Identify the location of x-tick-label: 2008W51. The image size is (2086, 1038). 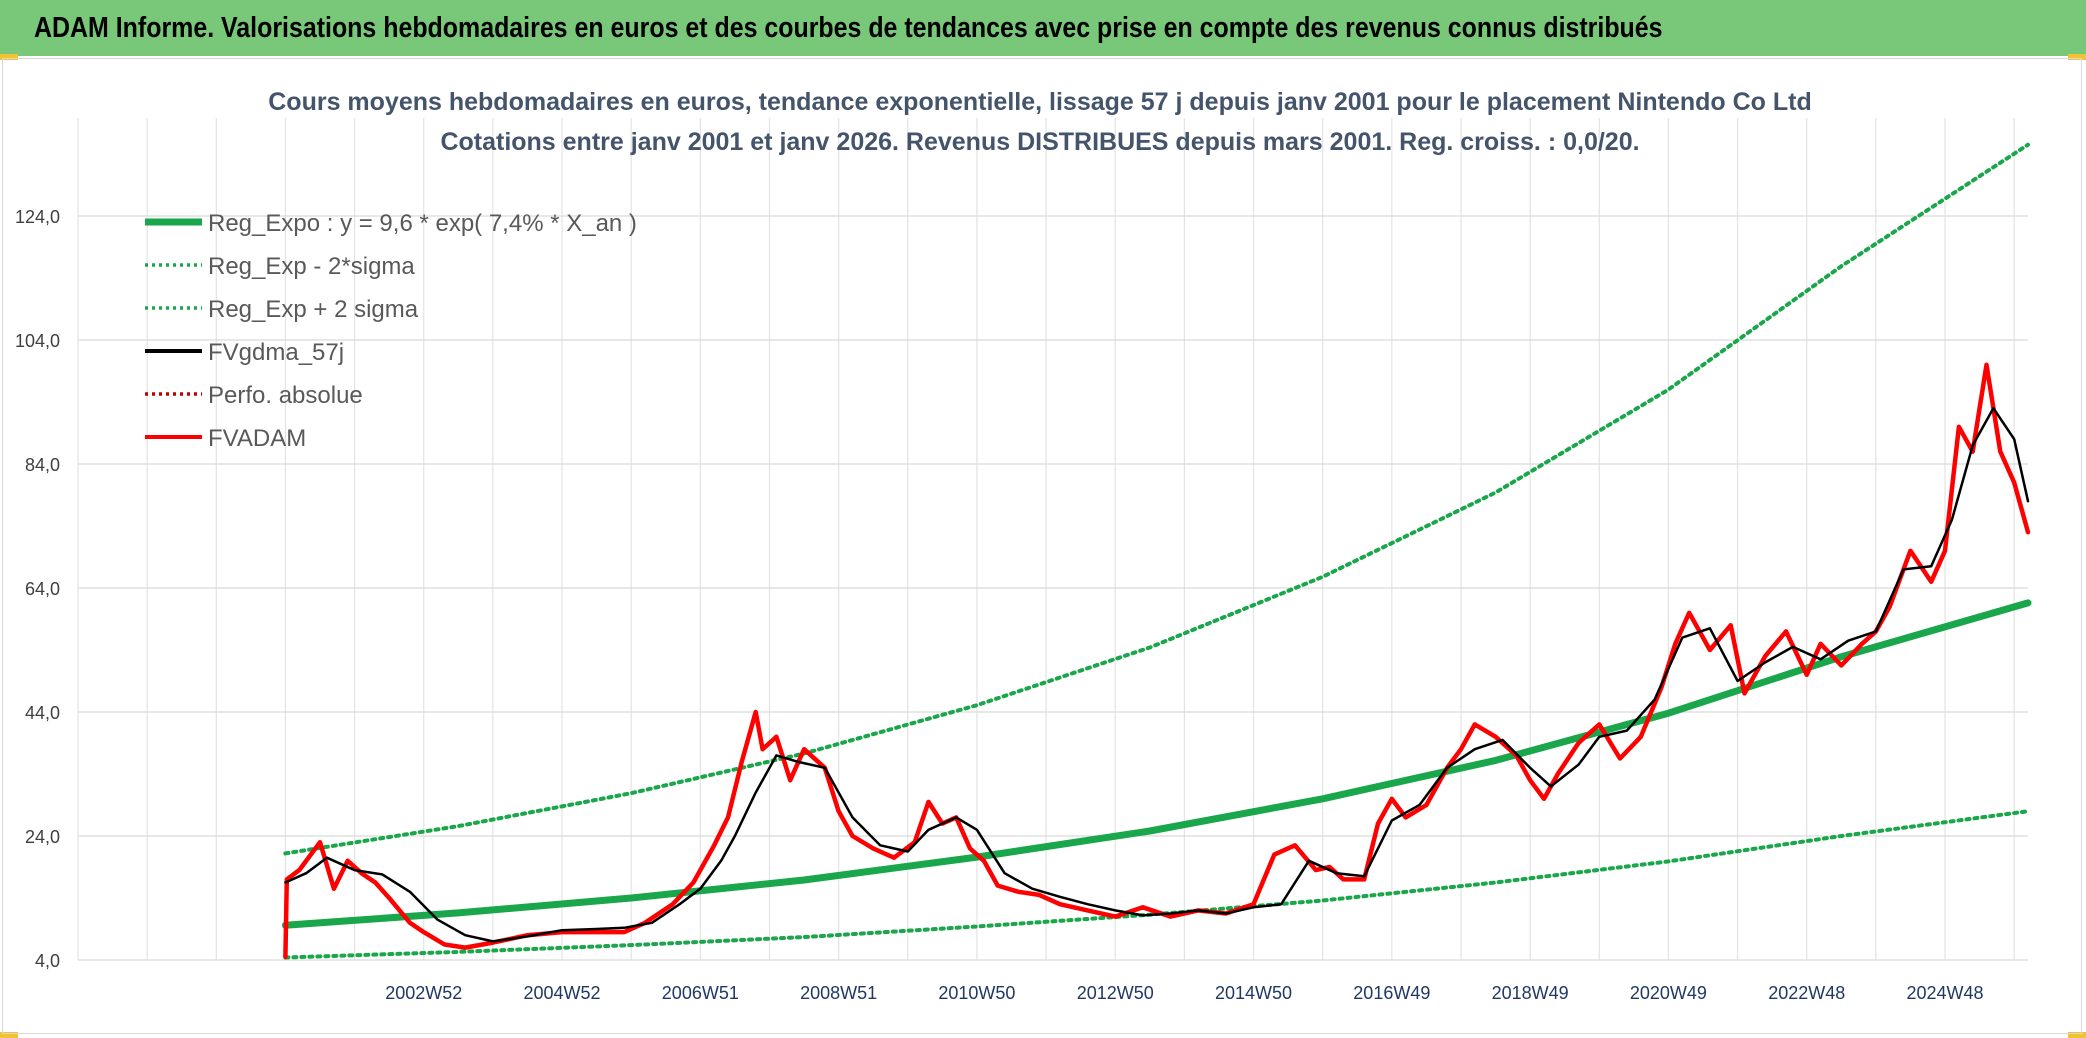
(838, 993).